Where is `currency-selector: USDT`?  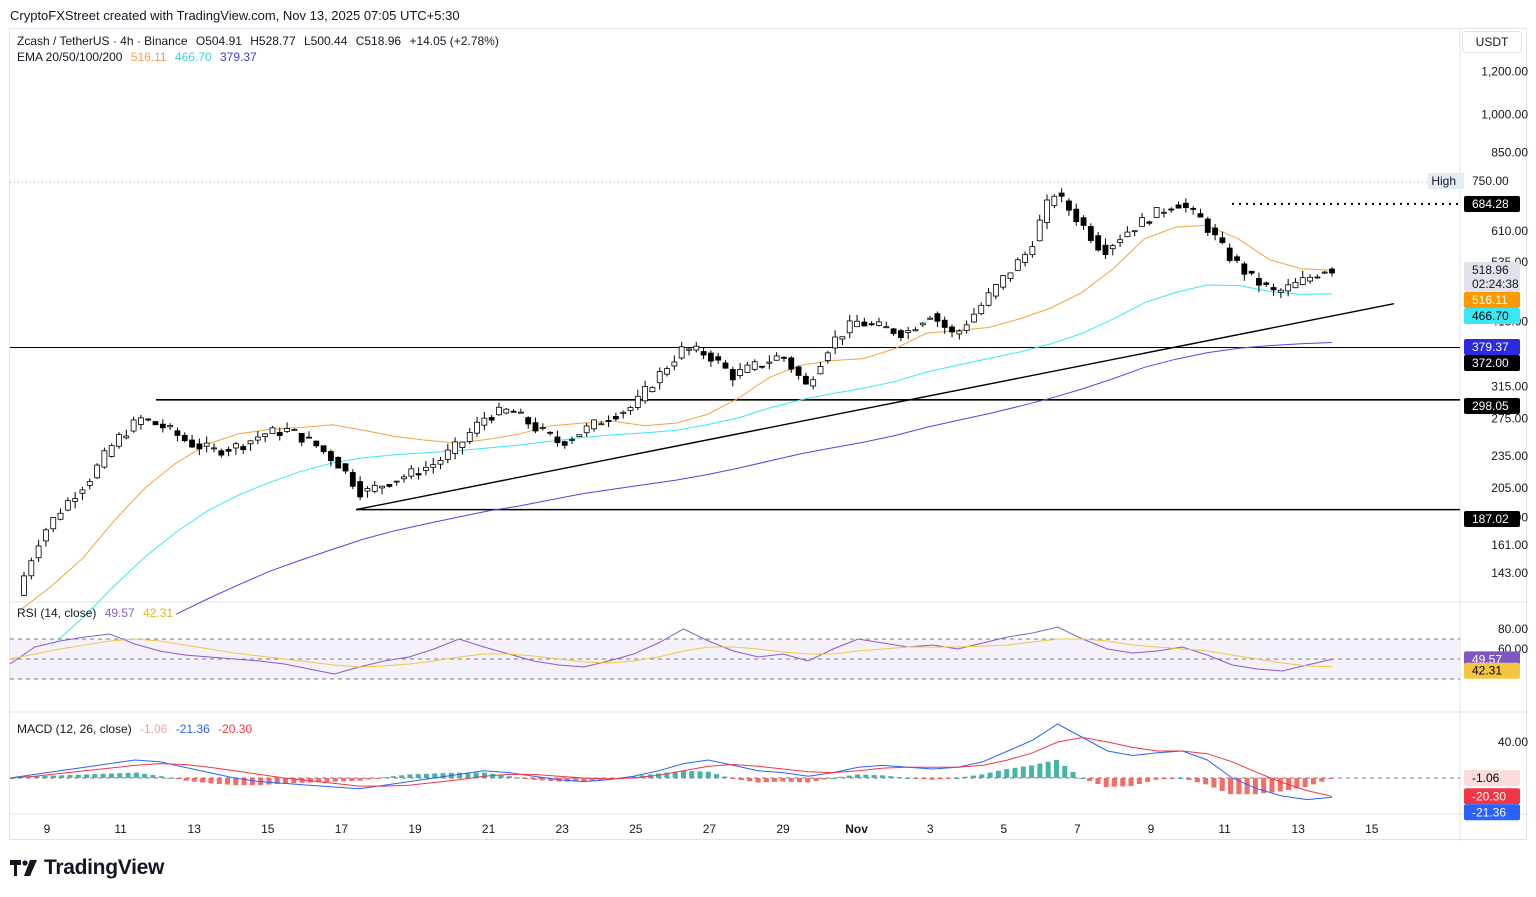 currency-selector: USDT is located at coordinates (1492, 42).